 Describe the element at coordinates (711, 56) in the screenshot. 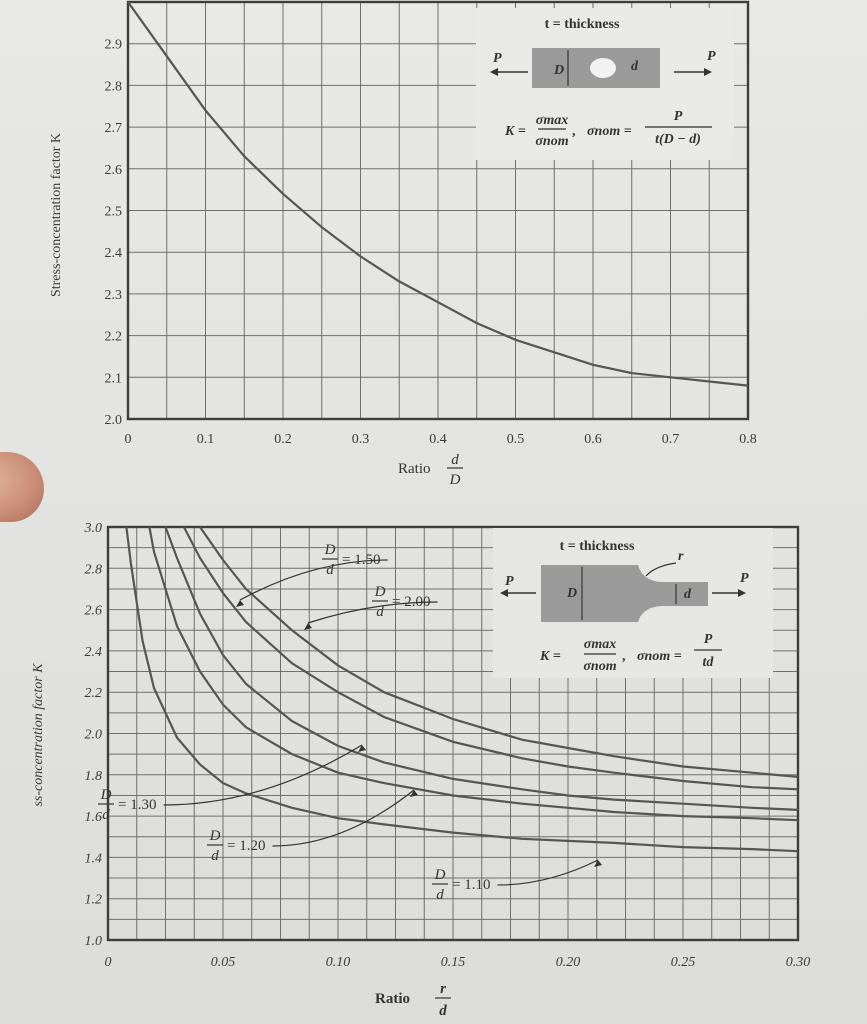

I see `top-inset-p-right: P` at that location.